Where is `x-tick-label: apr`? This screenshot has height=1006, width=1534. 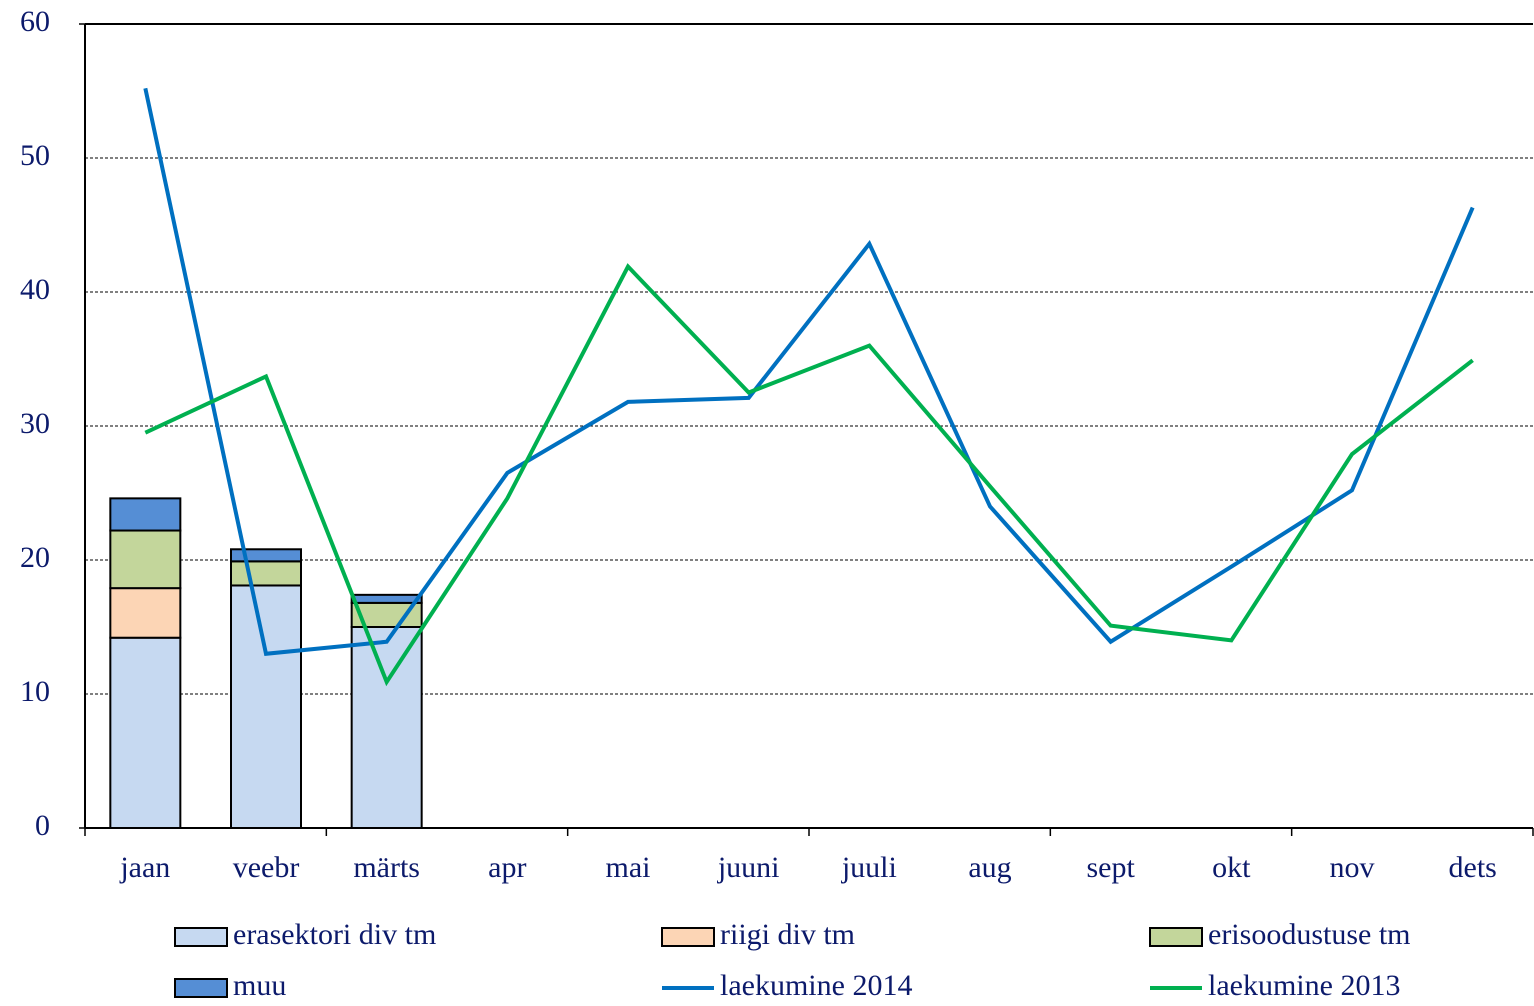 x-tick-label: apr is located at coordinates (507, 867).